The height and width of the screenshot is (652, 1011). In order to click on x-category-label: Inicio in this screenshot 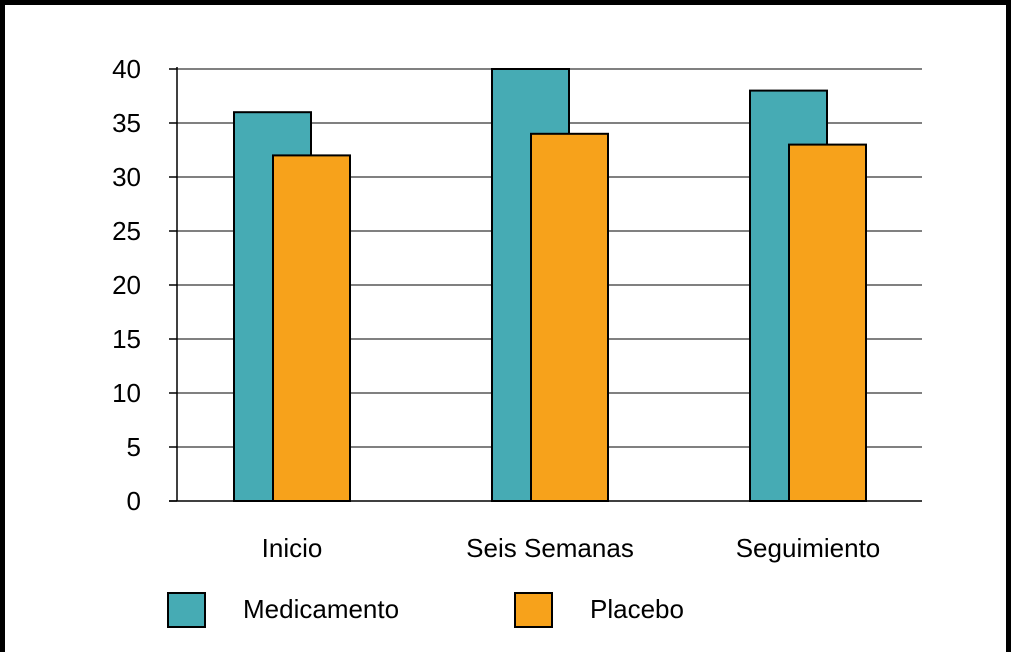, I will do `click(292, 548)`.